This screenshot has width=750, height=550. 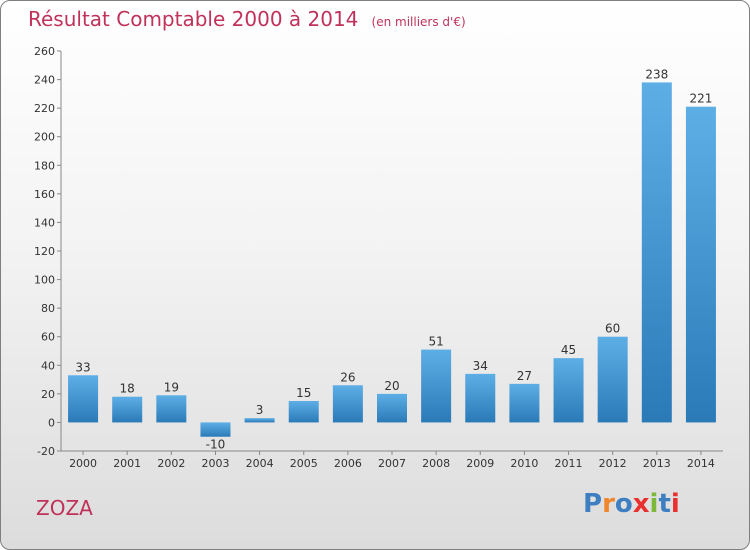 I want to click on value-label-2005: 15, so click(x=303, y=393).